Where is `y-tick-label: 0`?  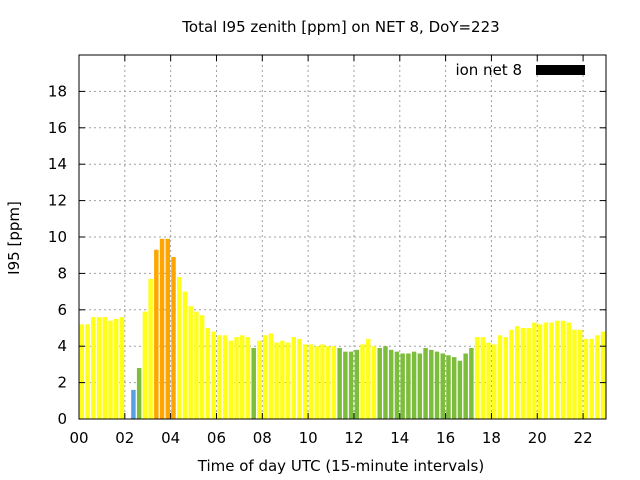 y-tick-label: 0 is located at coordinates (62, 419).